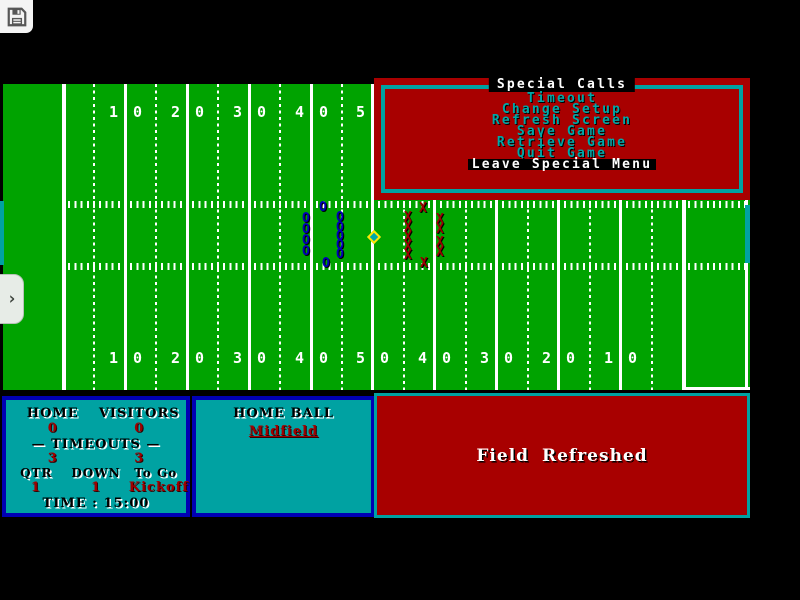 This screenshot has width=800, height=600. I want to click on visitors-label: VISITORS, so click(139, 413).